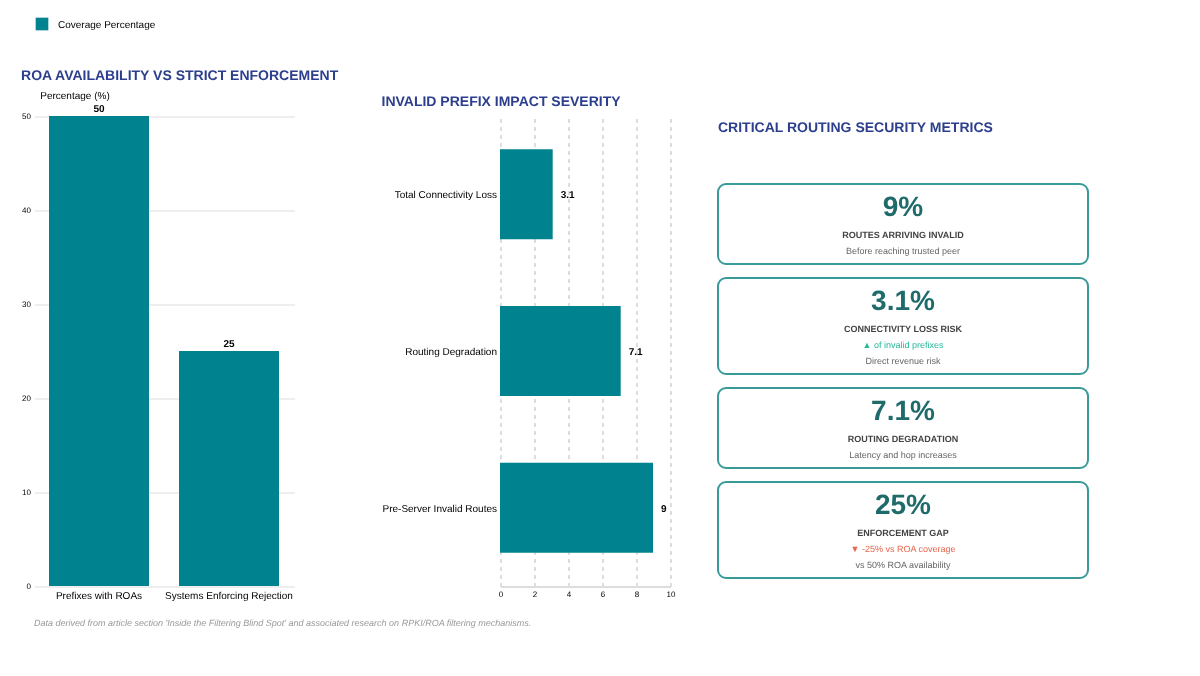  Describe the element at coordinates (903, 504) in the screenshot. I see `text: 25%` at that location.